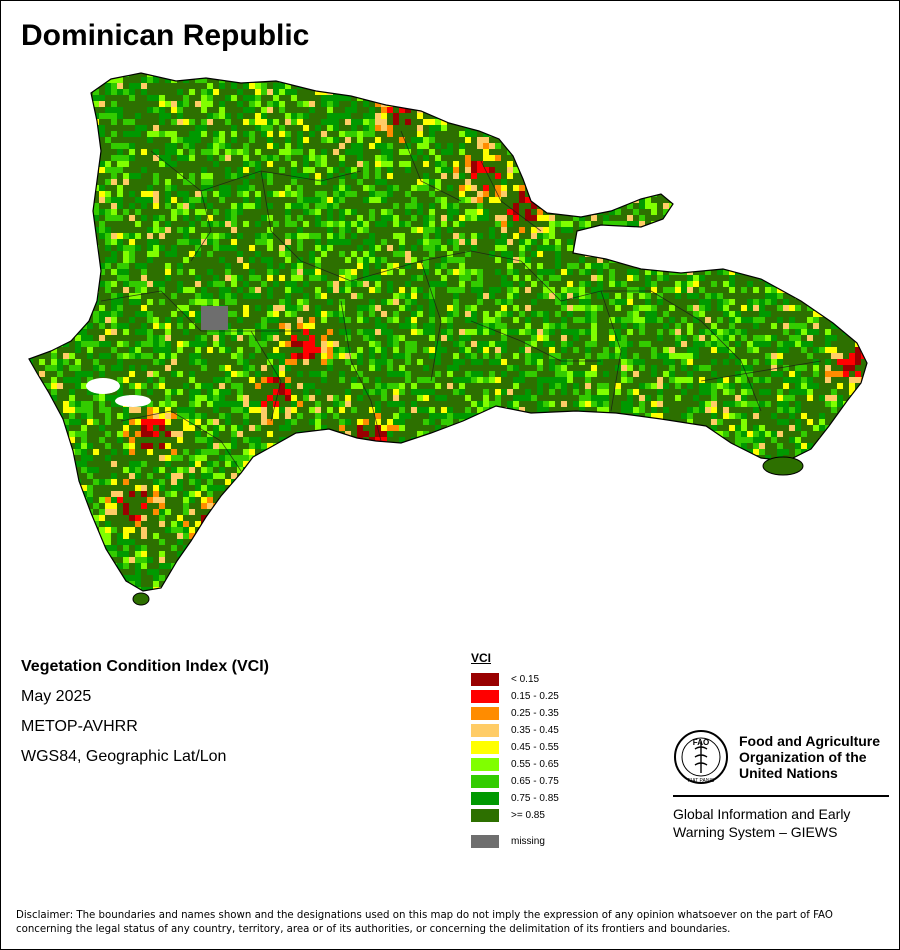  What do you see at coordinates (535, 696) in the screenshot?
I see `legend-label: 0.15 - 0.25` at bounding box center [535, 696].